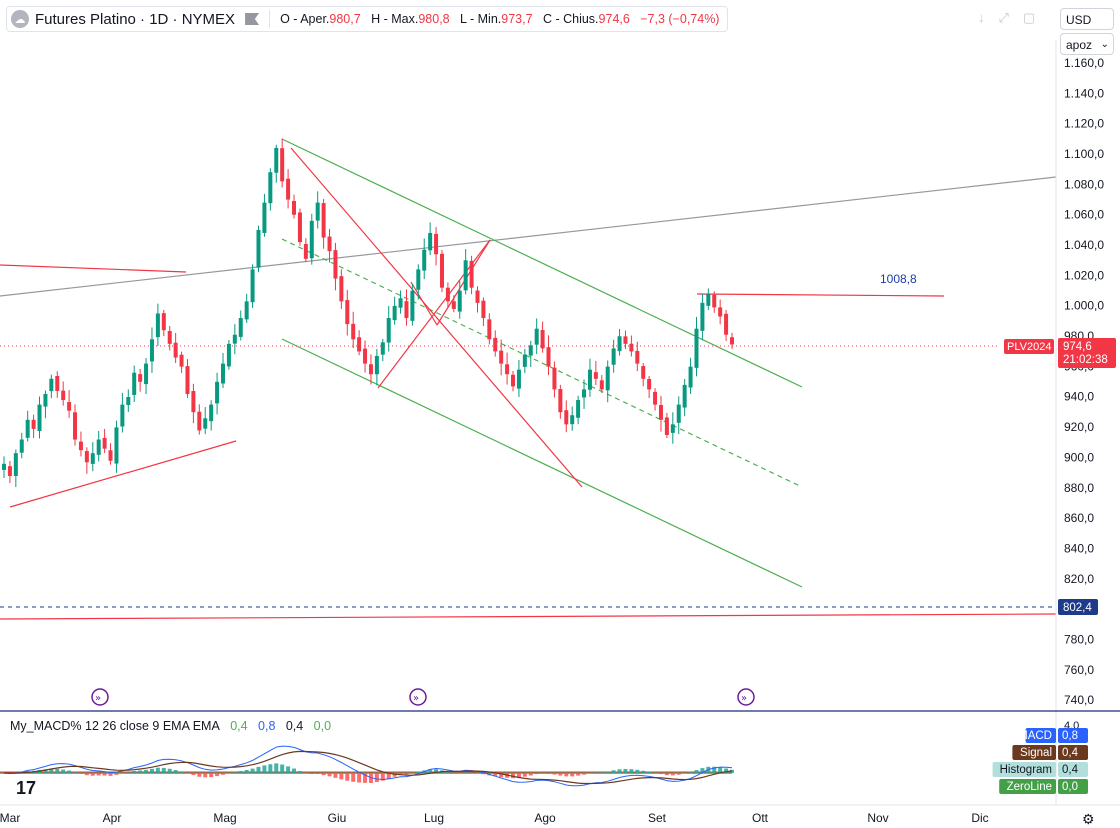 This screenshot has width=1120, height=828. I want to click on flag-icon, so click(252, 19).